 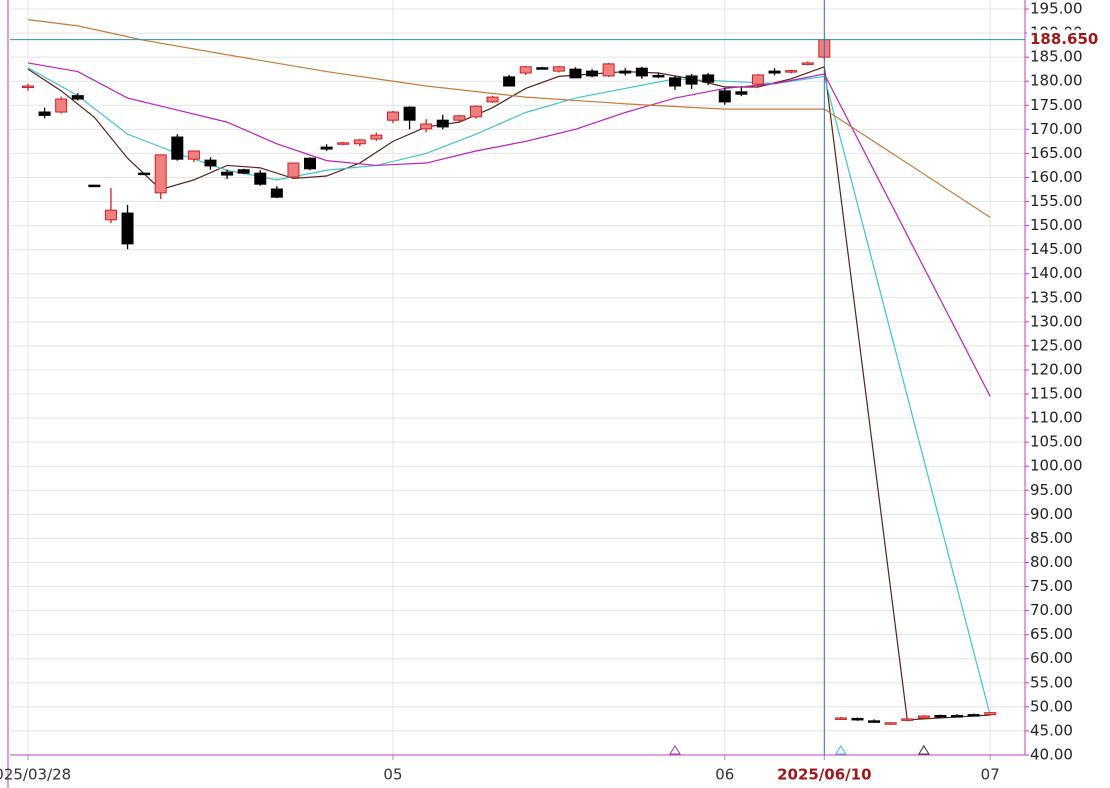 I want to click on y-tick-label: 110.00, so click(x=1056, y=418).